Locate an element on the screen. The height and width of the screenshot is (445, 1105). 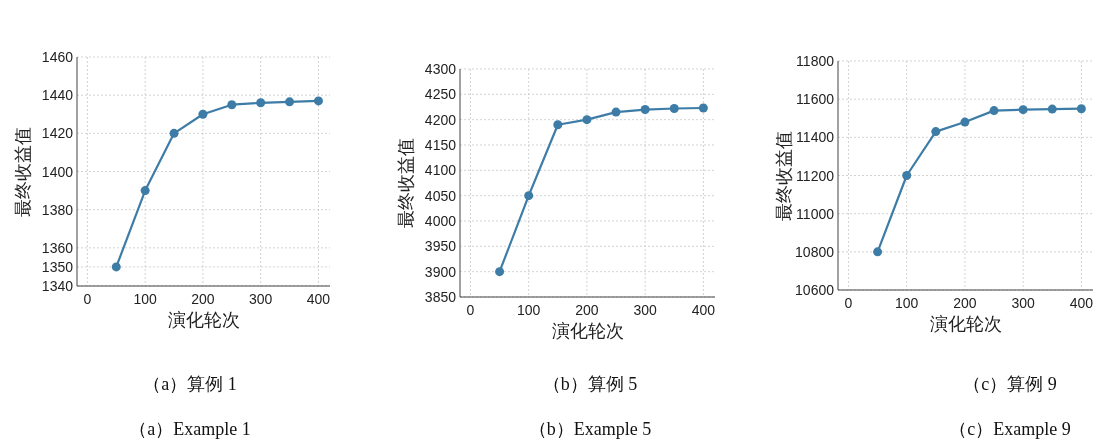
y-tick-label: 11600 is located at coordinates (815, 99).